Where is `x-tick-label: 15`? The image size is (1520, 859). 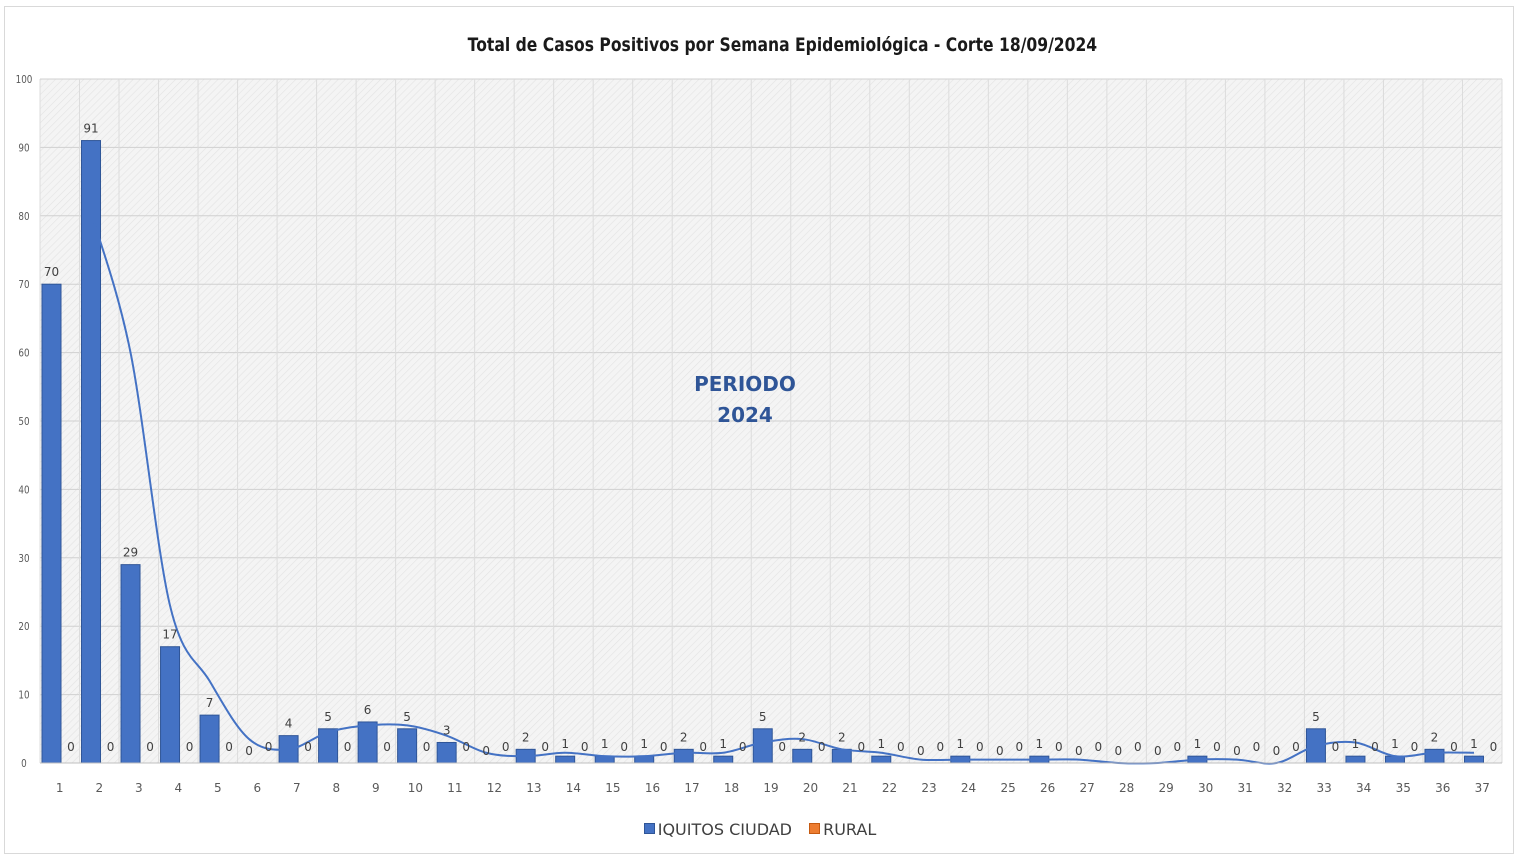
x-tick-label: 15 is located at coordinates (612, 788).